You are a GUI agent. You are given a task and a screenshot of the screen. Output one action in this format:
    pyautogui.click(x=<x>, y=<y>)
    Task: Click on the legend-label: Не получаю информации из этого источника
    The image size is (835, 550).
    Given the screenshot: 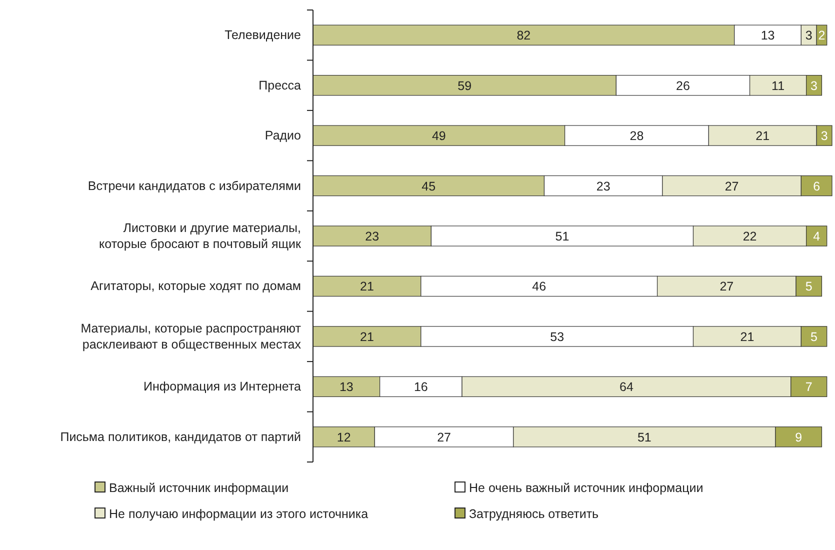 What is the action you would take?
    pyautogui.click(x=238, y=514)
    